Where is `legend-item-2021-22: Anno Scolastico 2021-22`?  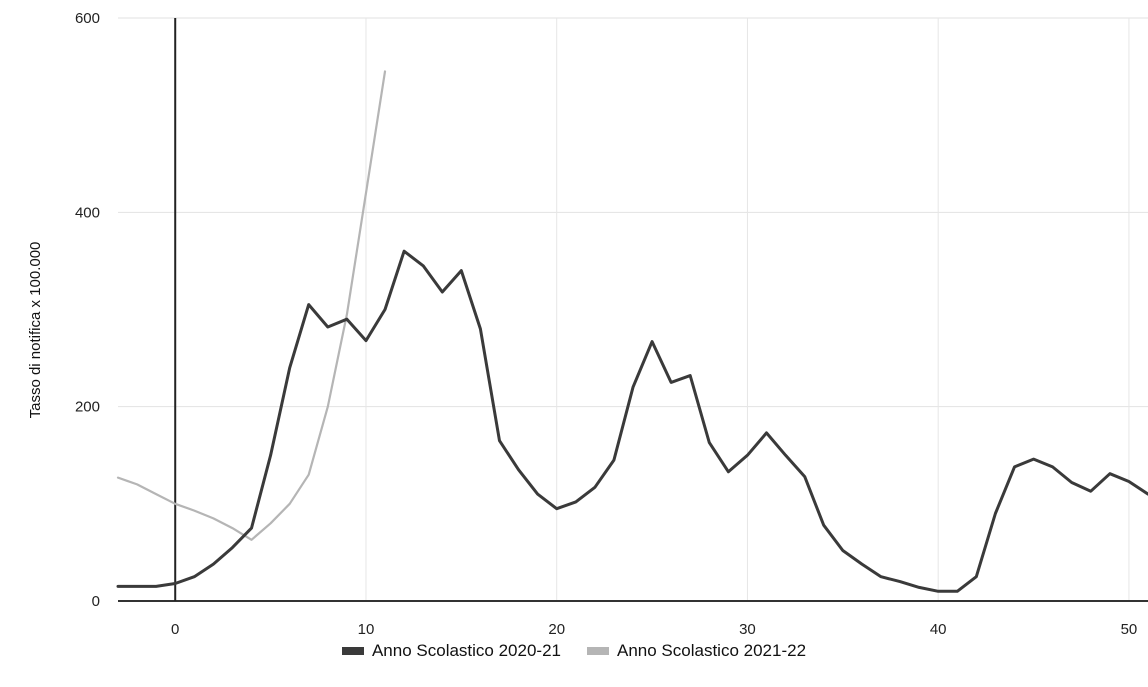
legend-item-2021-22: Anno Scolastico 2021-22 is located at coordinates (696, 651).